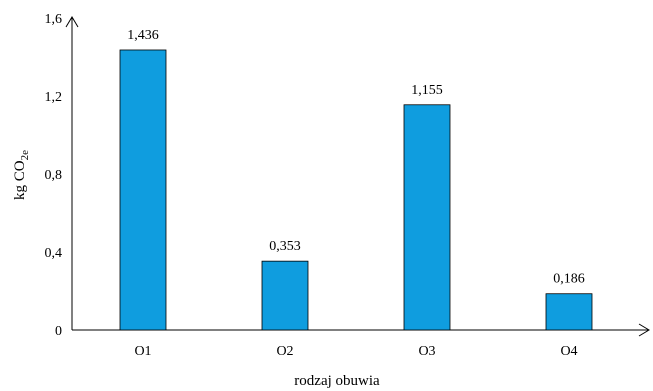 The width and height of the screenshot is (653, 391). I want to click on y-tick-label: 0,4, so click(54, 253).